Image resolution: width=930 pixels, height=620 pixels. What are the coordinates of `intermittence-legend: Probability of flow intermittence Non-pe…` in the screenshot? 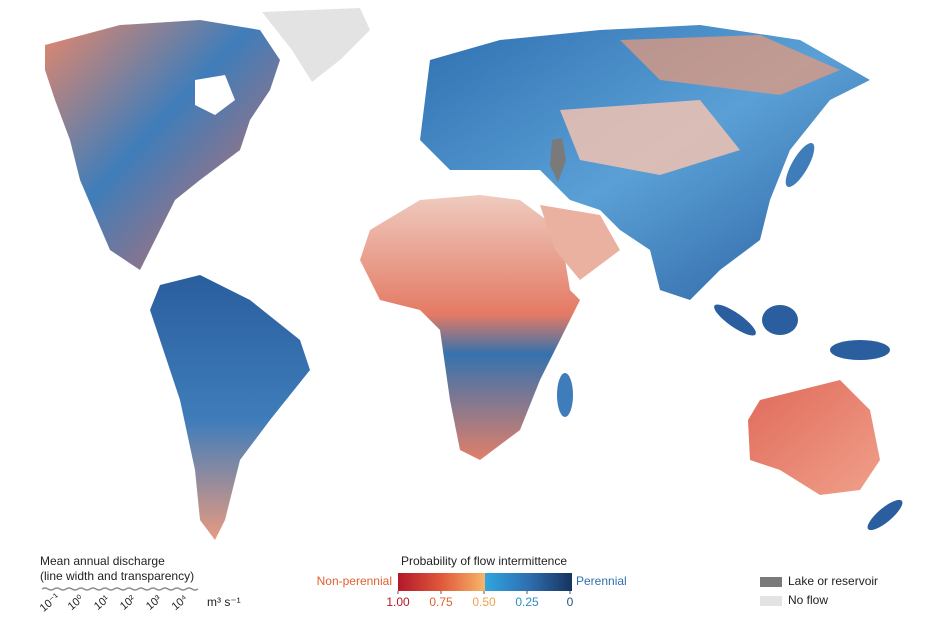 It's located at (472, 581).